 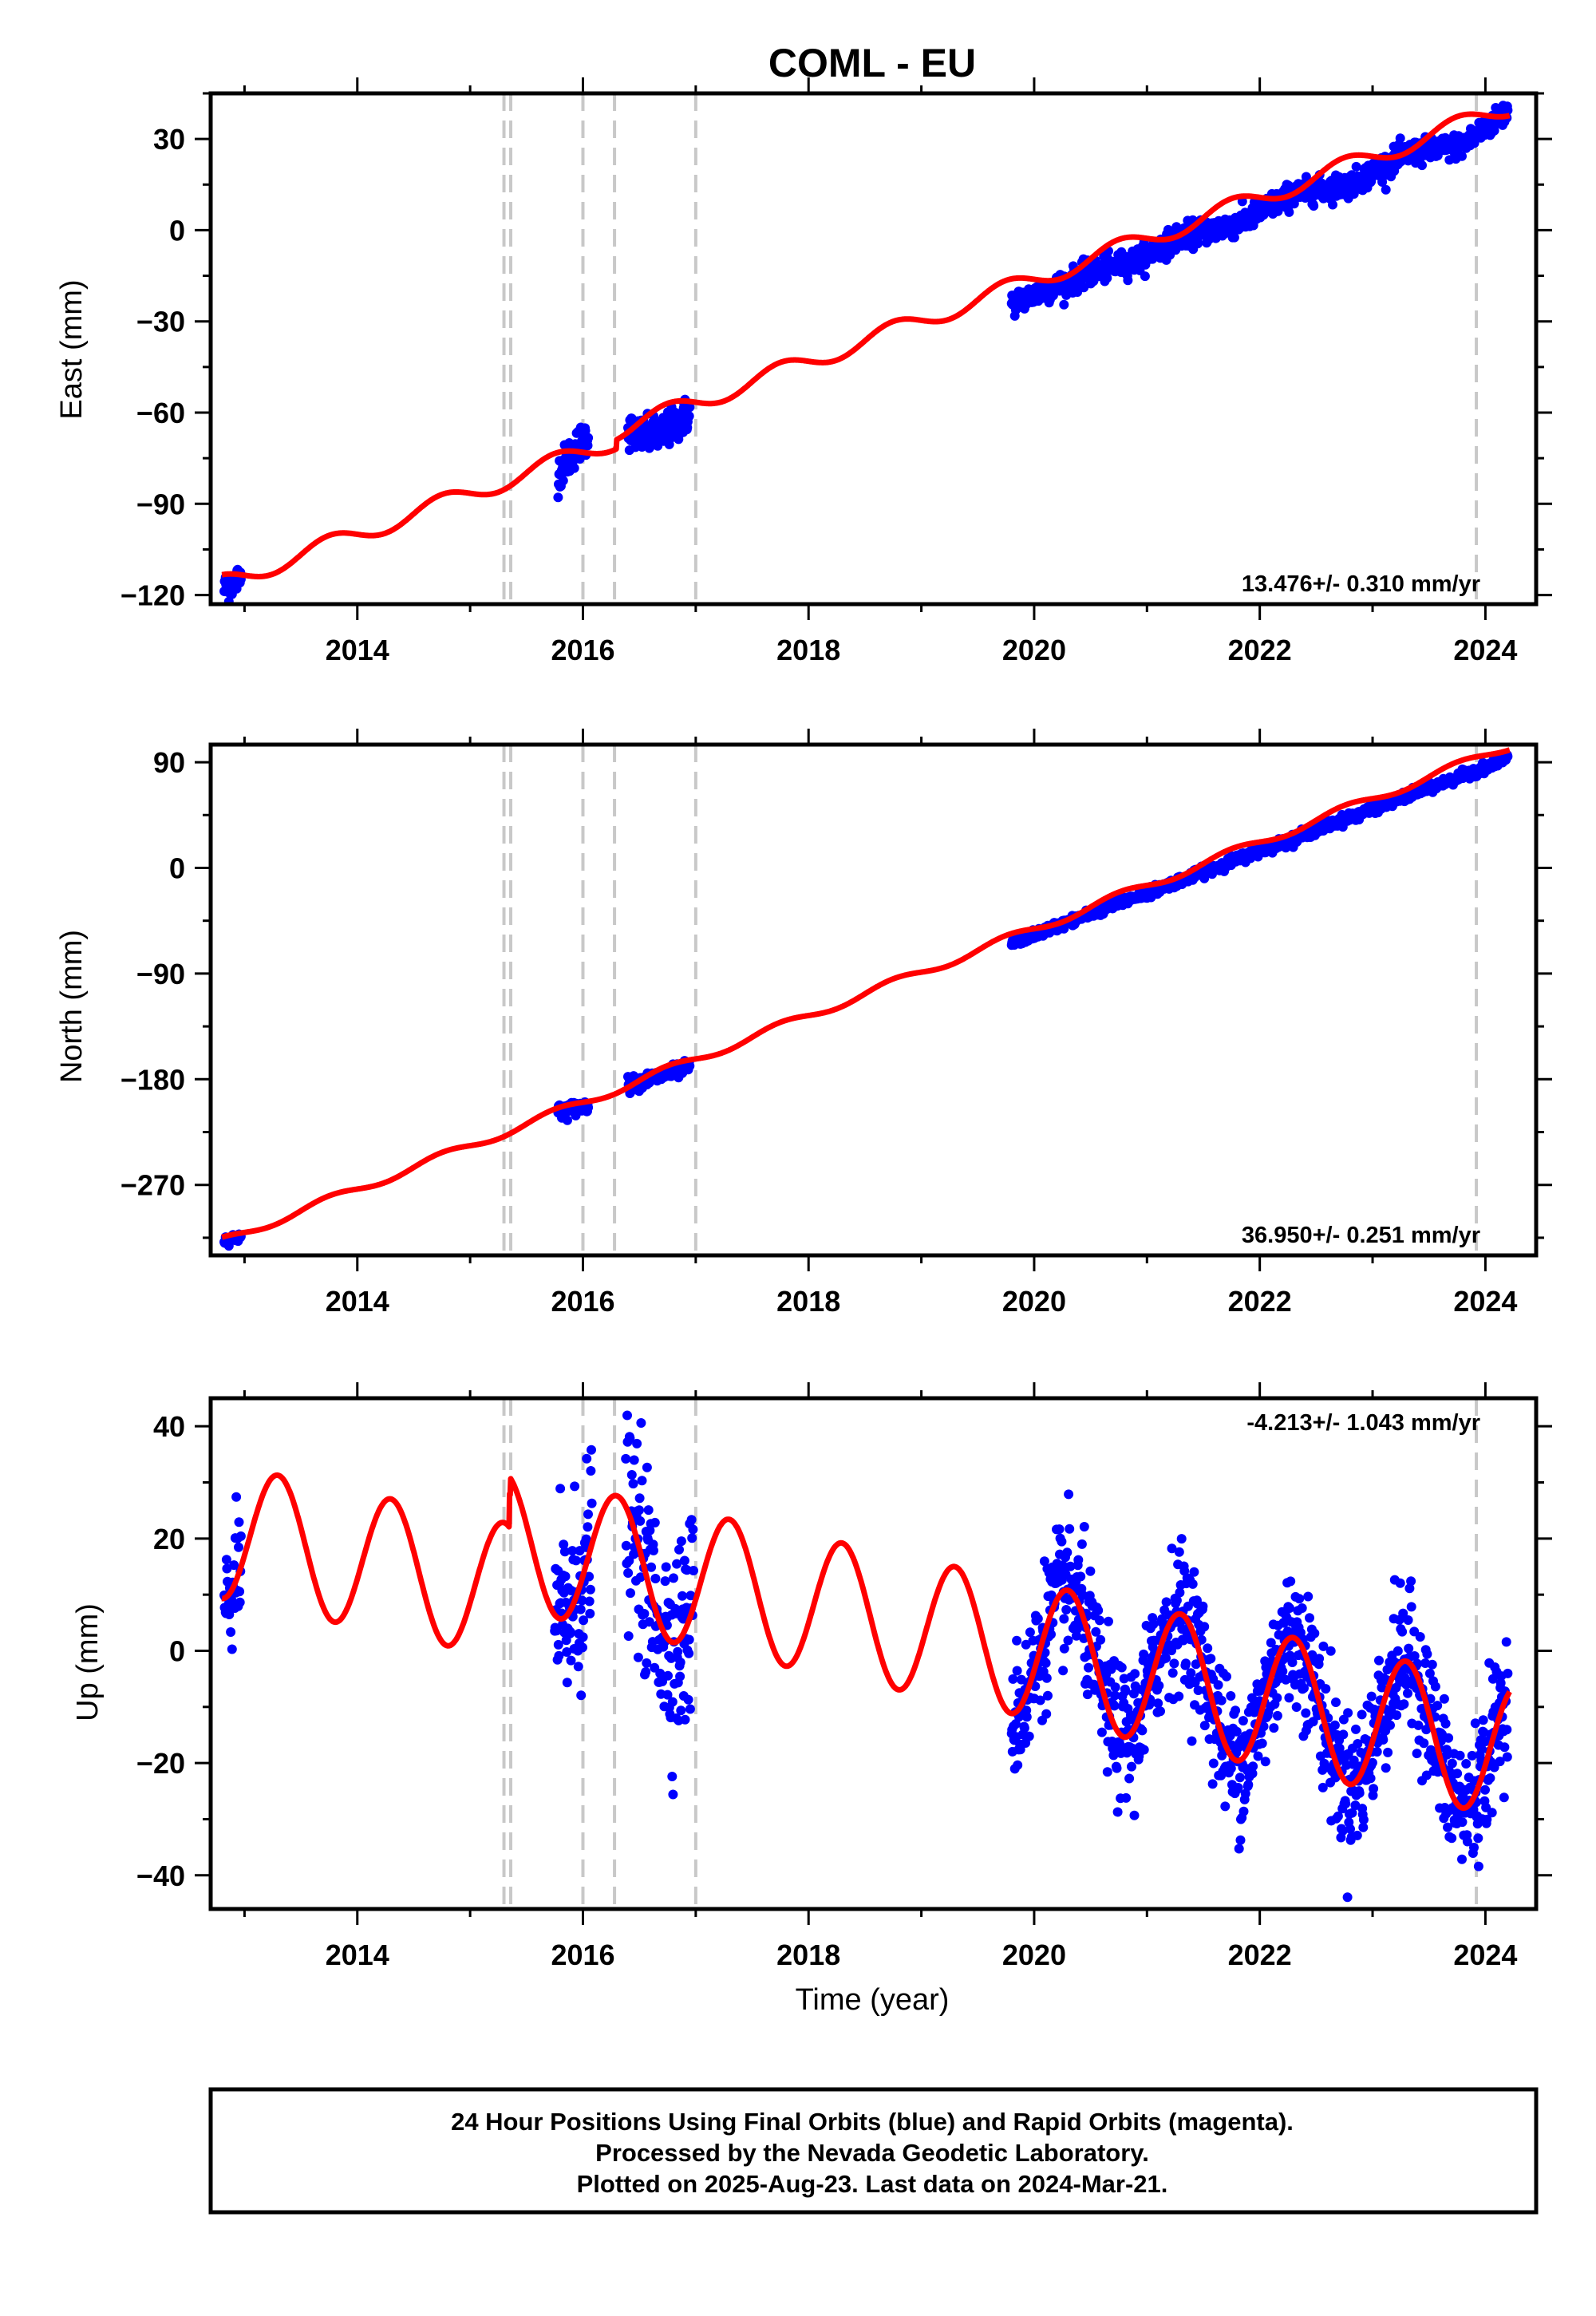 I want to click on y-tick-label: −120, so click(x=152, y=595).